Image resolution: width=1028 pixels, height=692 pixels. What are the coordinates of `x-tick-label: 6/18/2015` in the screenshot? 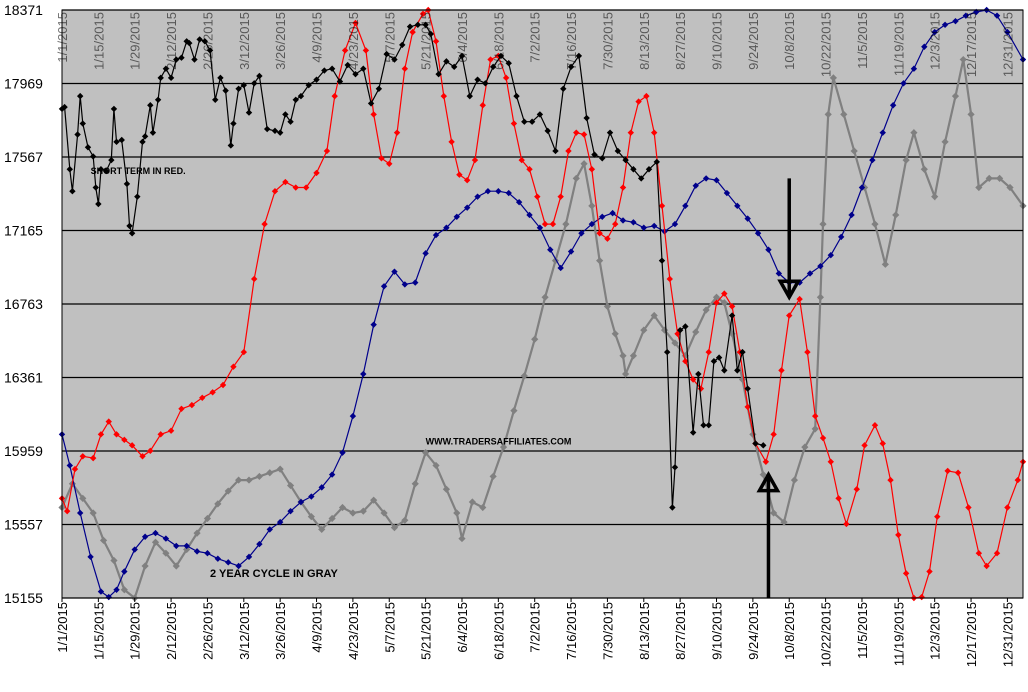 It's located at (498, 631).